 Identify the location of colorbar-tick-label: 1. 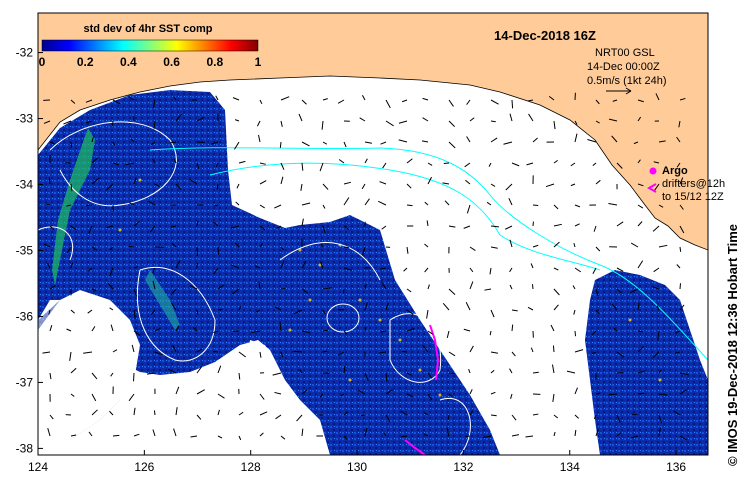
(258, 62).